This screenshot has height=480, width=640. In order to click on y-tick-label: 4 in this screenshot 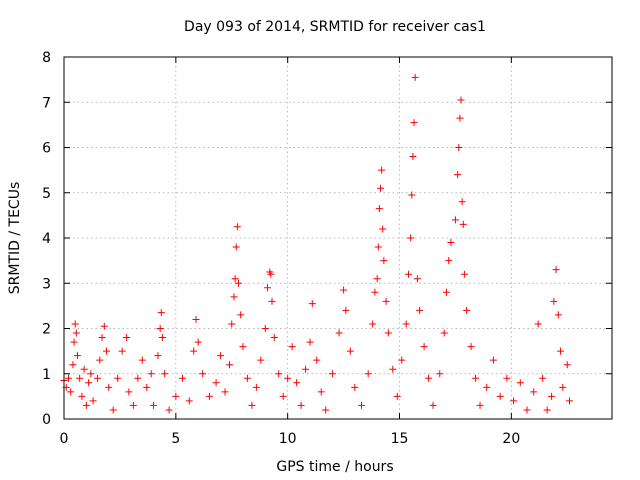, I will do `click(46, 239)`.